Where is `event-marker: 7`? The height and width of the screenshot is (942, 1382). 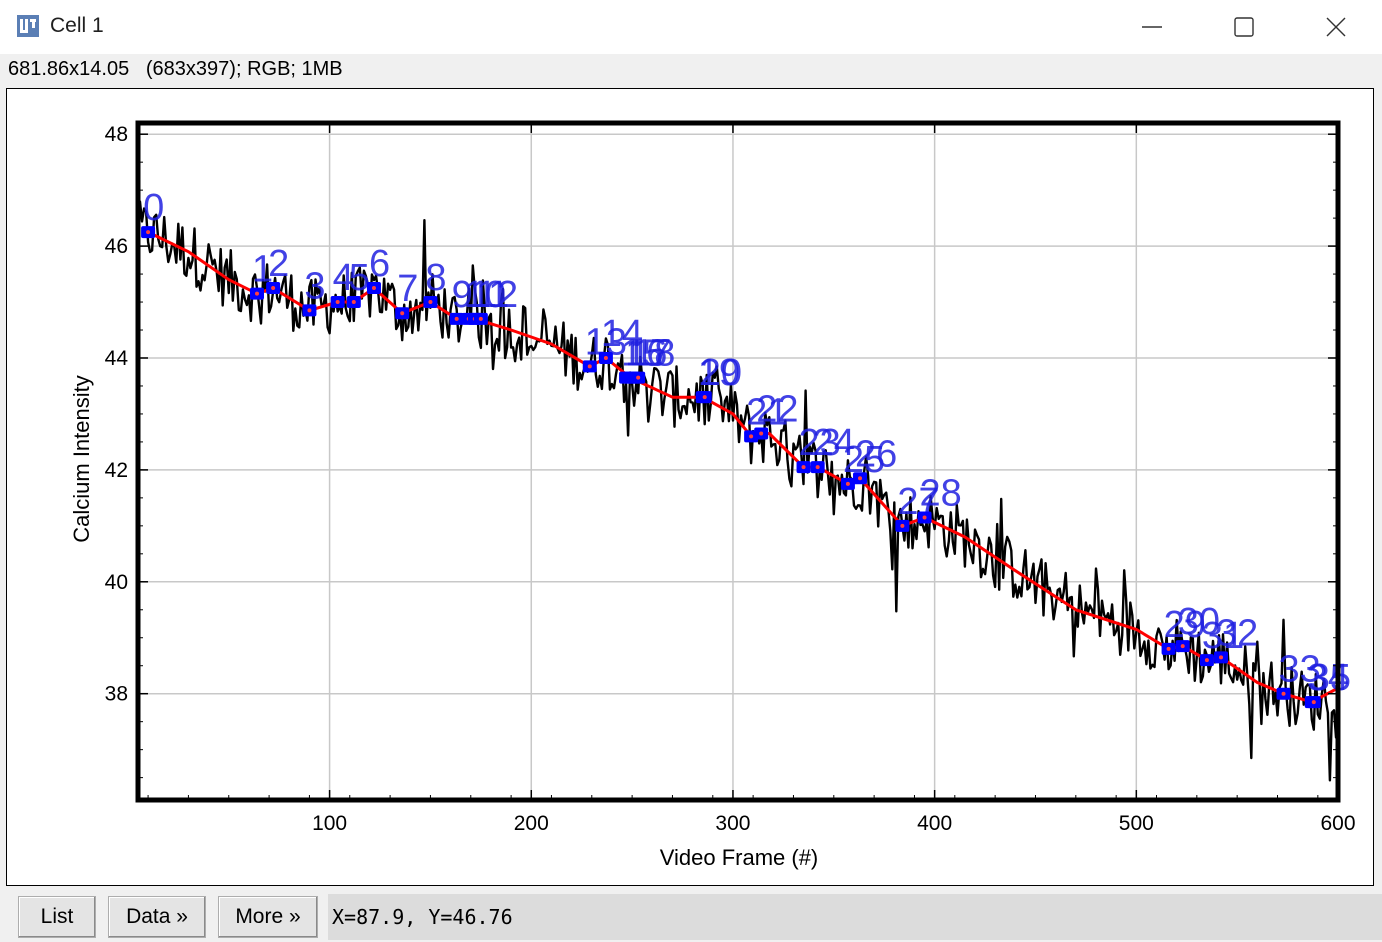 event-marker: 7 is located at coordinates (406, 294).